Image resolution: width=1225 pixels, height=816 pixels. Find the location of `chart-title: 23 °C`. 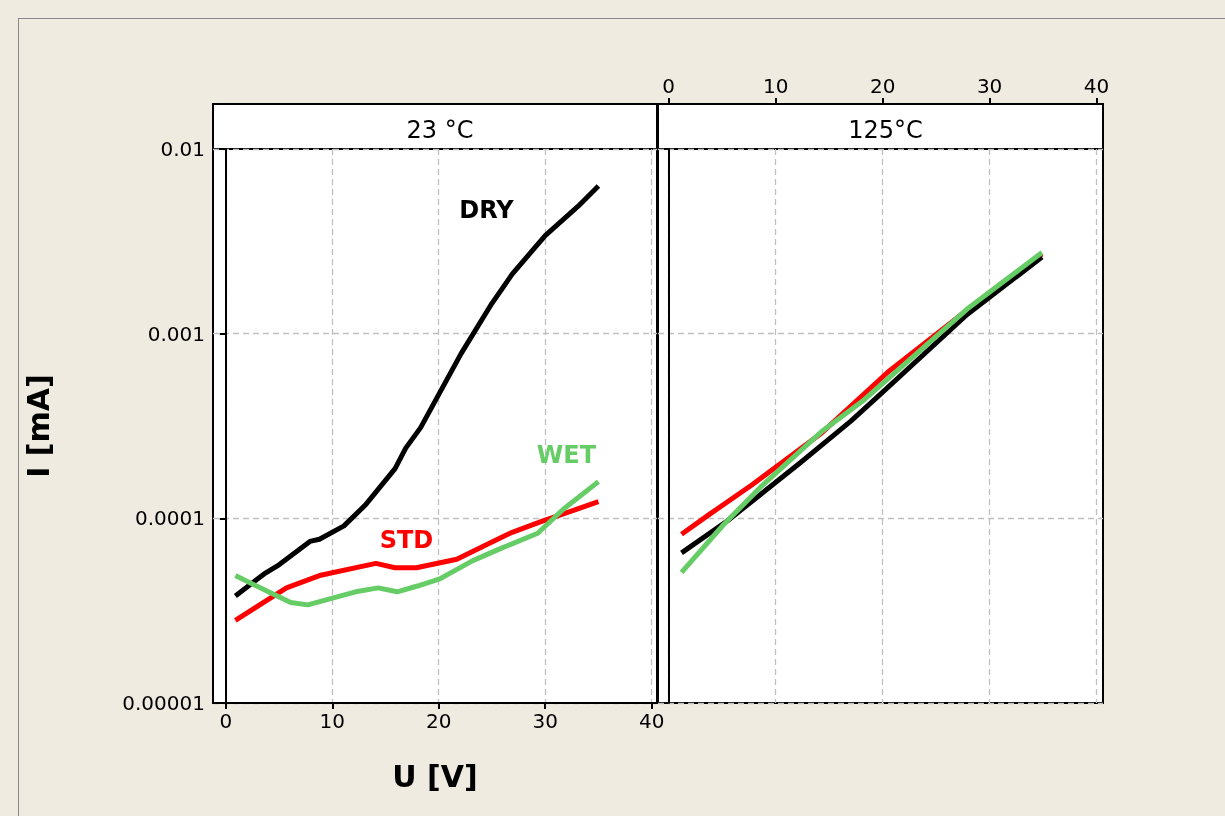

chart-title: 23 °C is located at coordinates (440, 130).